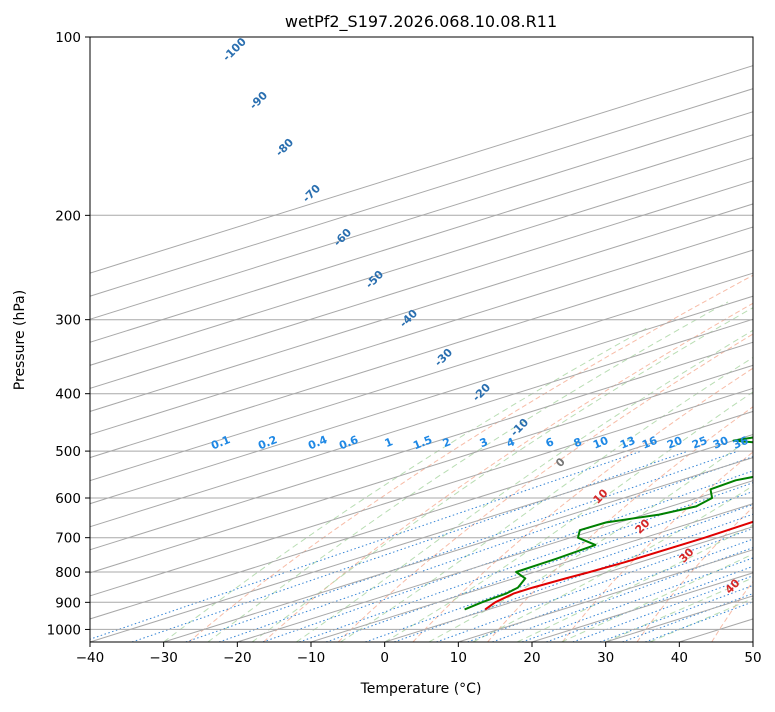 This screenshot has width=775, height=712. Describe the element at coordinates (384, 658) in the screenshot. I see `x-tick-label: 0` at that location.